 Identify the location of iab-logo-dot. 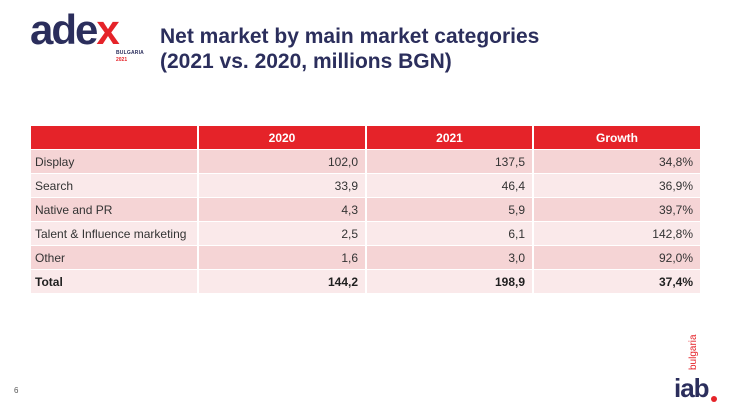
(714, 399).